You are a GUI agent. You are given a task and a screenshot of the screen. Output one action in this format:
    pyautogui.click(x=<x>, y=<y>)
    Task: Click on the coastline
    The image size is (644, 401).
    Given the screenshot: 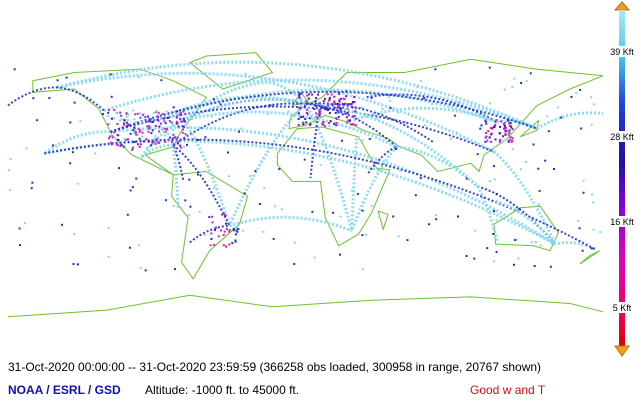 What is the action you would take?
    pyautogui.click(x=231, y=71)
    